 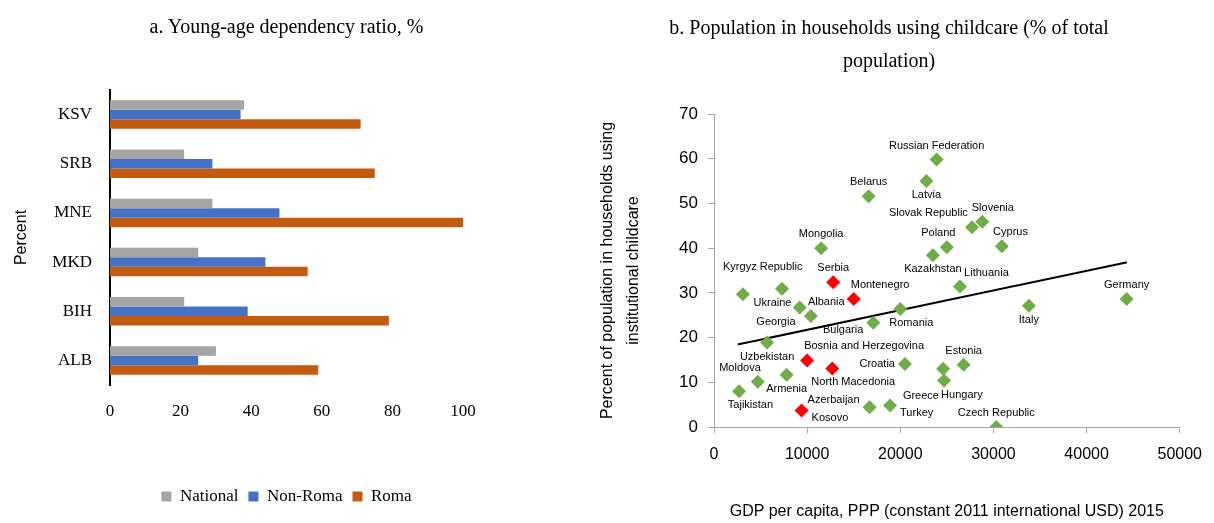 What do you see at coordinates (993, 454) in the screenshot?
I see `x-tick-label: 30000` at bounding box center [993, 454].